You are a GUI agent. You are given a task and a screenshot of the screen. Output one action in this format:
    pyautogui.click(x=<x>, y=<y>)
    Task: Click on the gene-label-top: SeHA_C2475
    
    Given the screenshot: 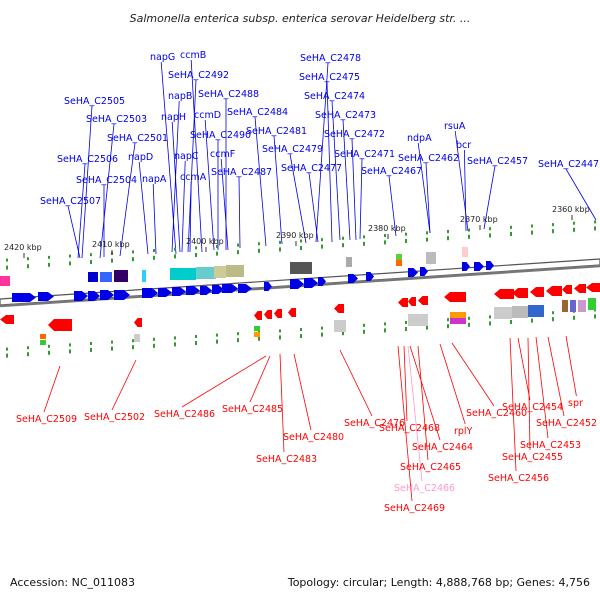 What is the action you would take?
    pyautogui.click(x=329, y=77)
    